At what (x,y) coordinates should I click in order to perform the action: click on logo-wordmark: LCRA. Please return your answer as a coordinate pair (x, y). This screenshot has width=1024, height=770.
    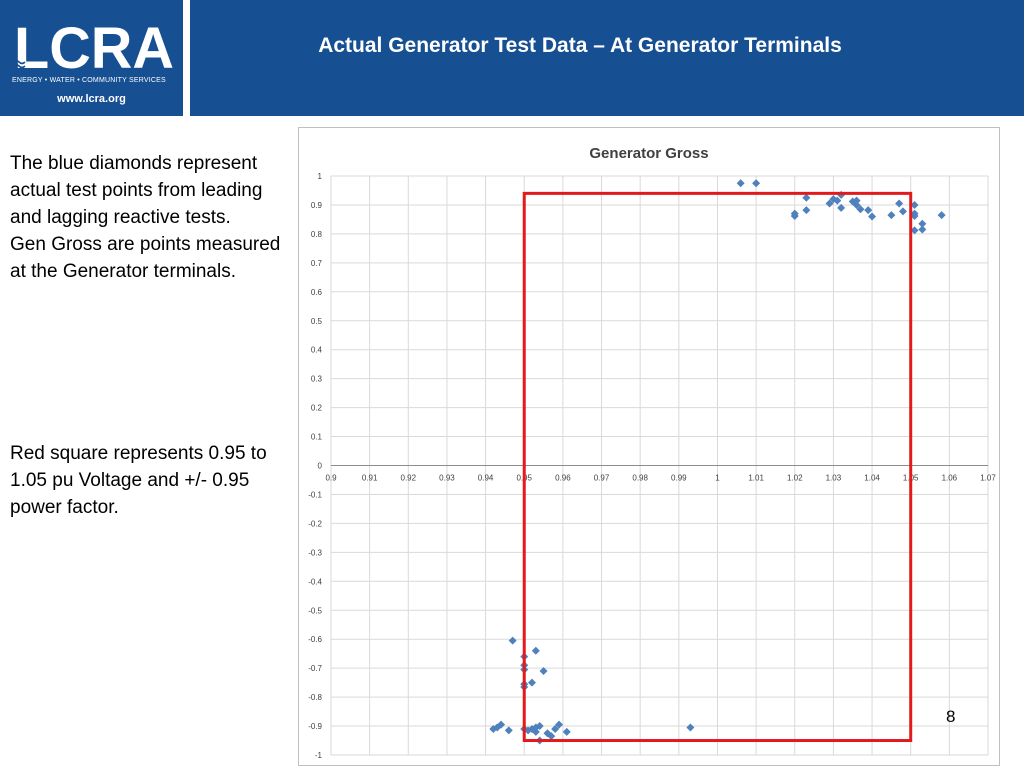
    Looking at the image, I should click on (94, 48).